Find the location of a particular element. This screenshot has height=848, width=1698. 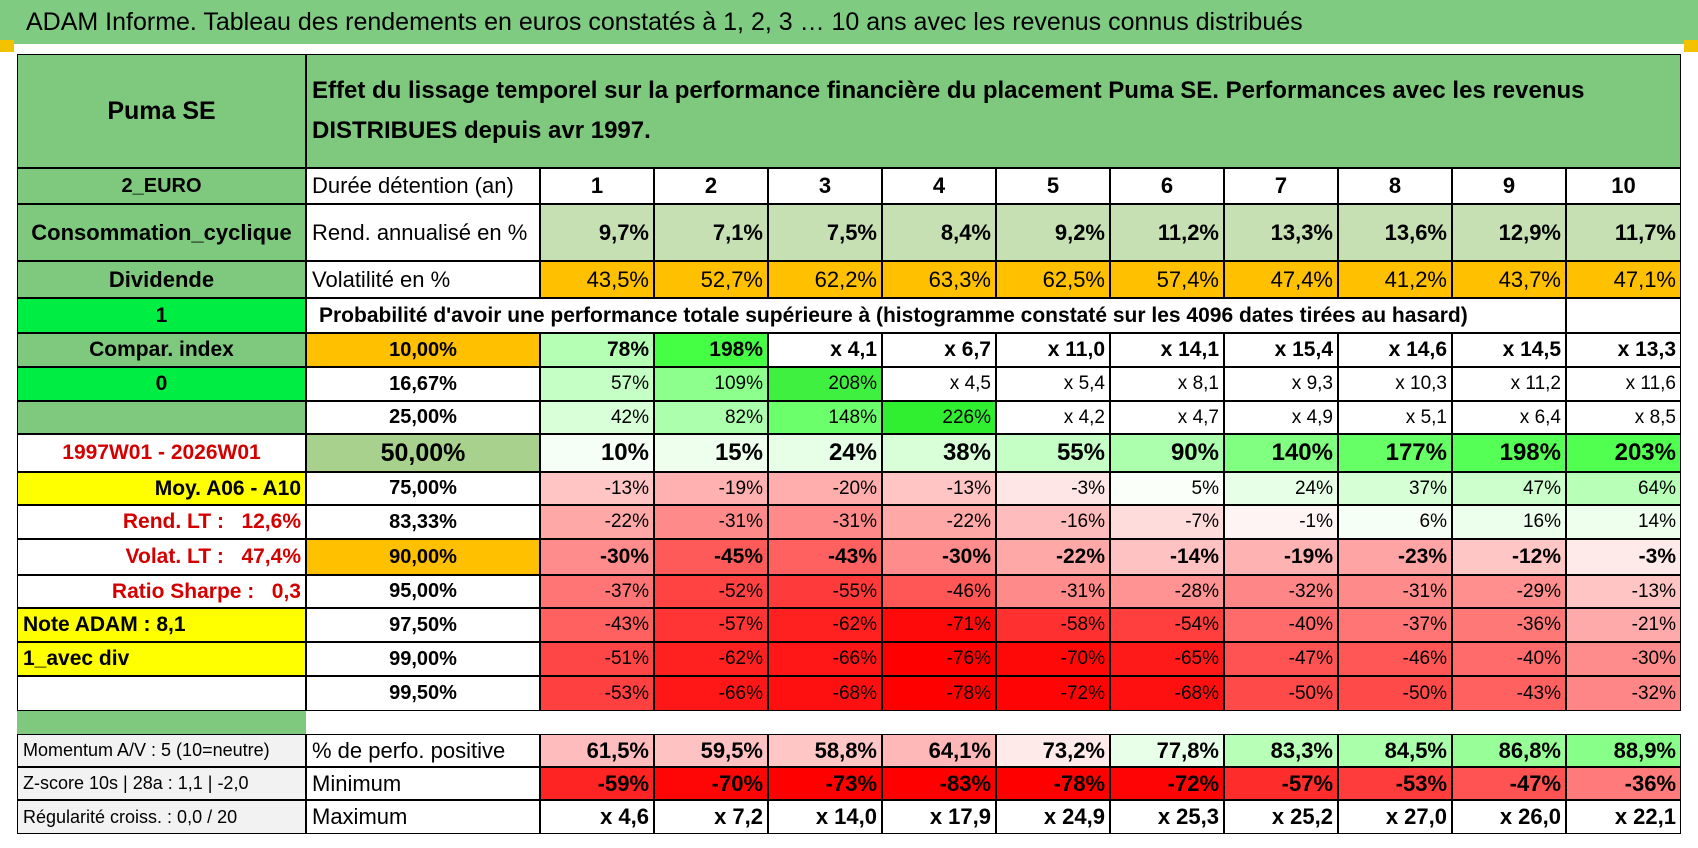

pos-value: 86,8% is located at coordinates (1509, 750).